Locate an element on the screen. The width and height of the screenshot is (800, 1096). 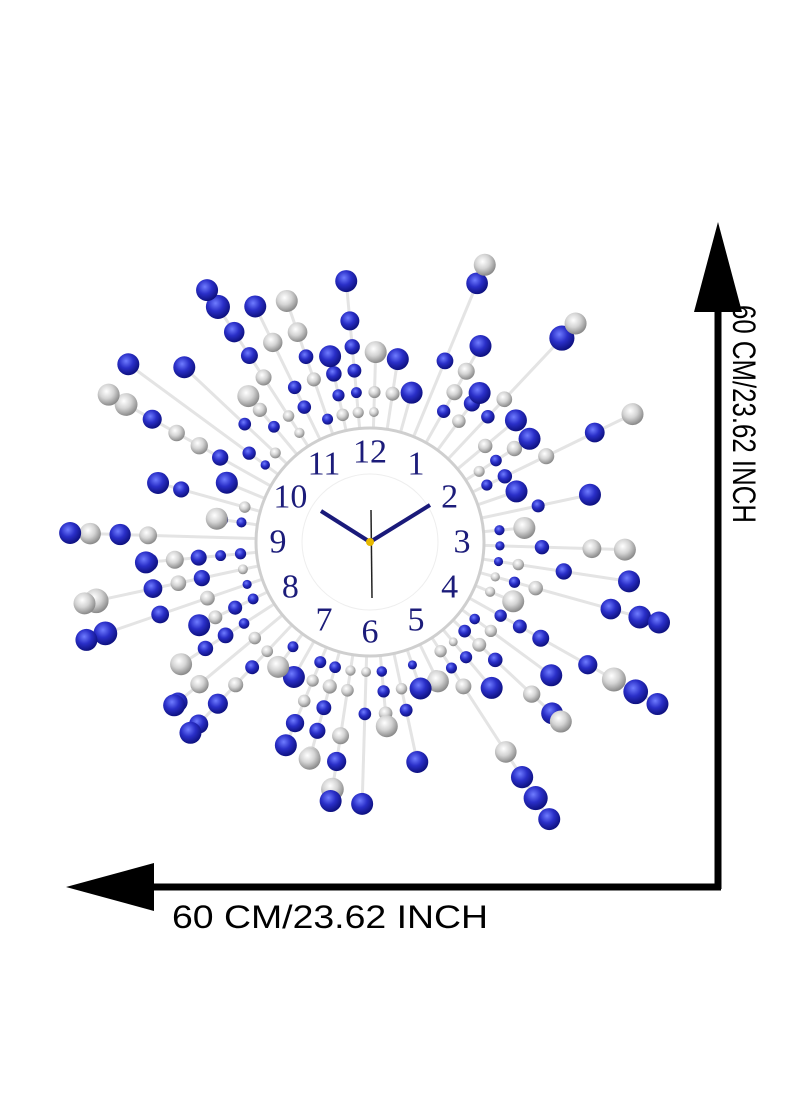
second-hand is located at coordinates (371, 554).